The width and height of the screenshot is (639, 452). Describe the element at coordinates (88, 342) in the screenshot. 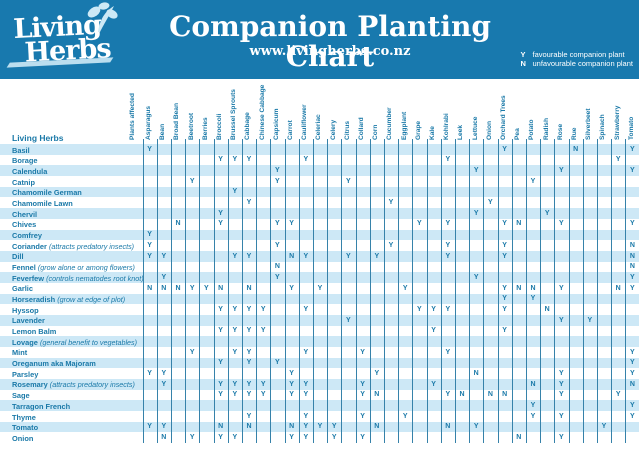

I see `row-note: (general benefit to vegetables)` at that location.